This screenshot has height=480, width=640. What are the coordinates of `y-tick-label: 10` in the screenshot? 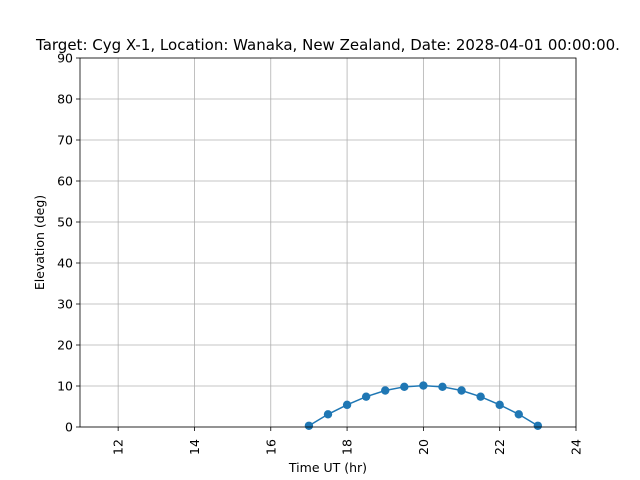 It's located at (65, 386).